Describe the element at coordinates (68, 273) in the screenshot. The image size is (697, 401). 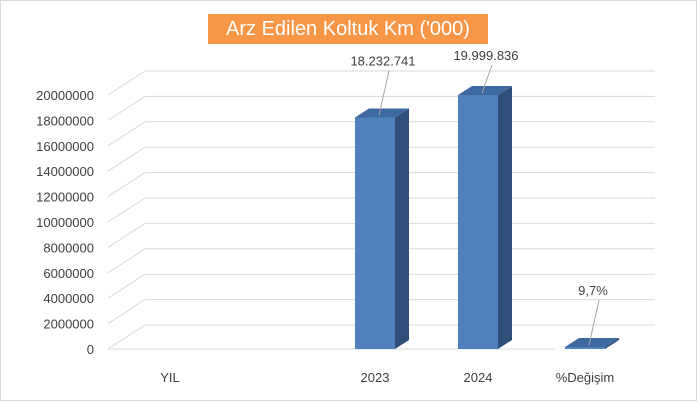
I see `y-tick-label: 6000000` at that location.